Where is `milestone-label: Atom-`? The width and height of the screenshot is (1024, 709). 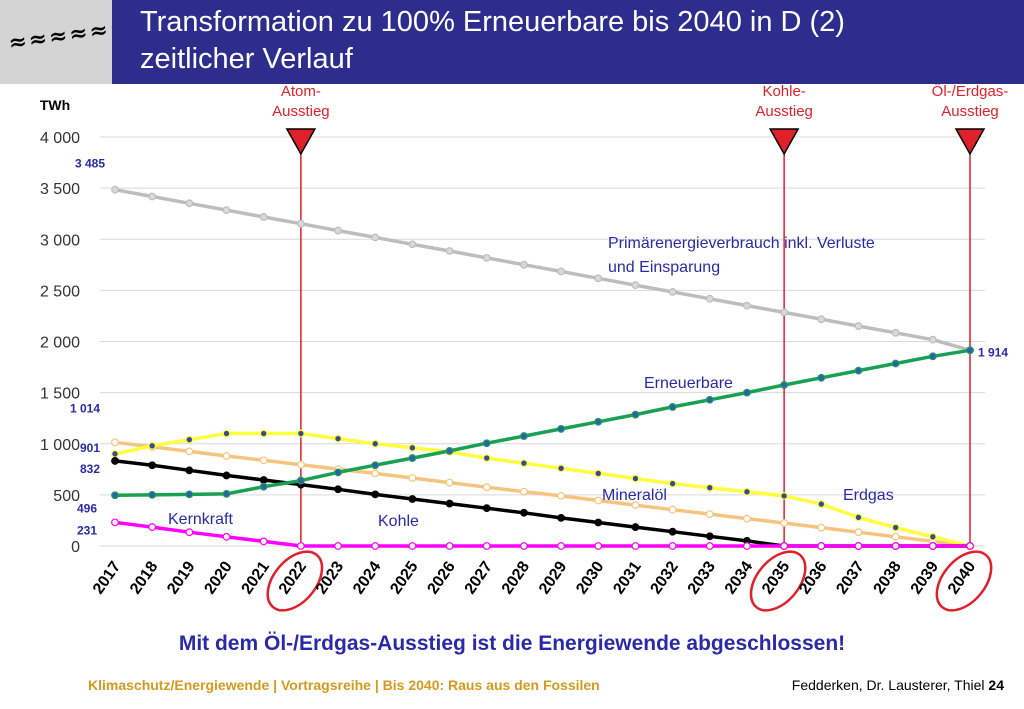
milestone-label: Atom- is located at coordinates (301, 92).